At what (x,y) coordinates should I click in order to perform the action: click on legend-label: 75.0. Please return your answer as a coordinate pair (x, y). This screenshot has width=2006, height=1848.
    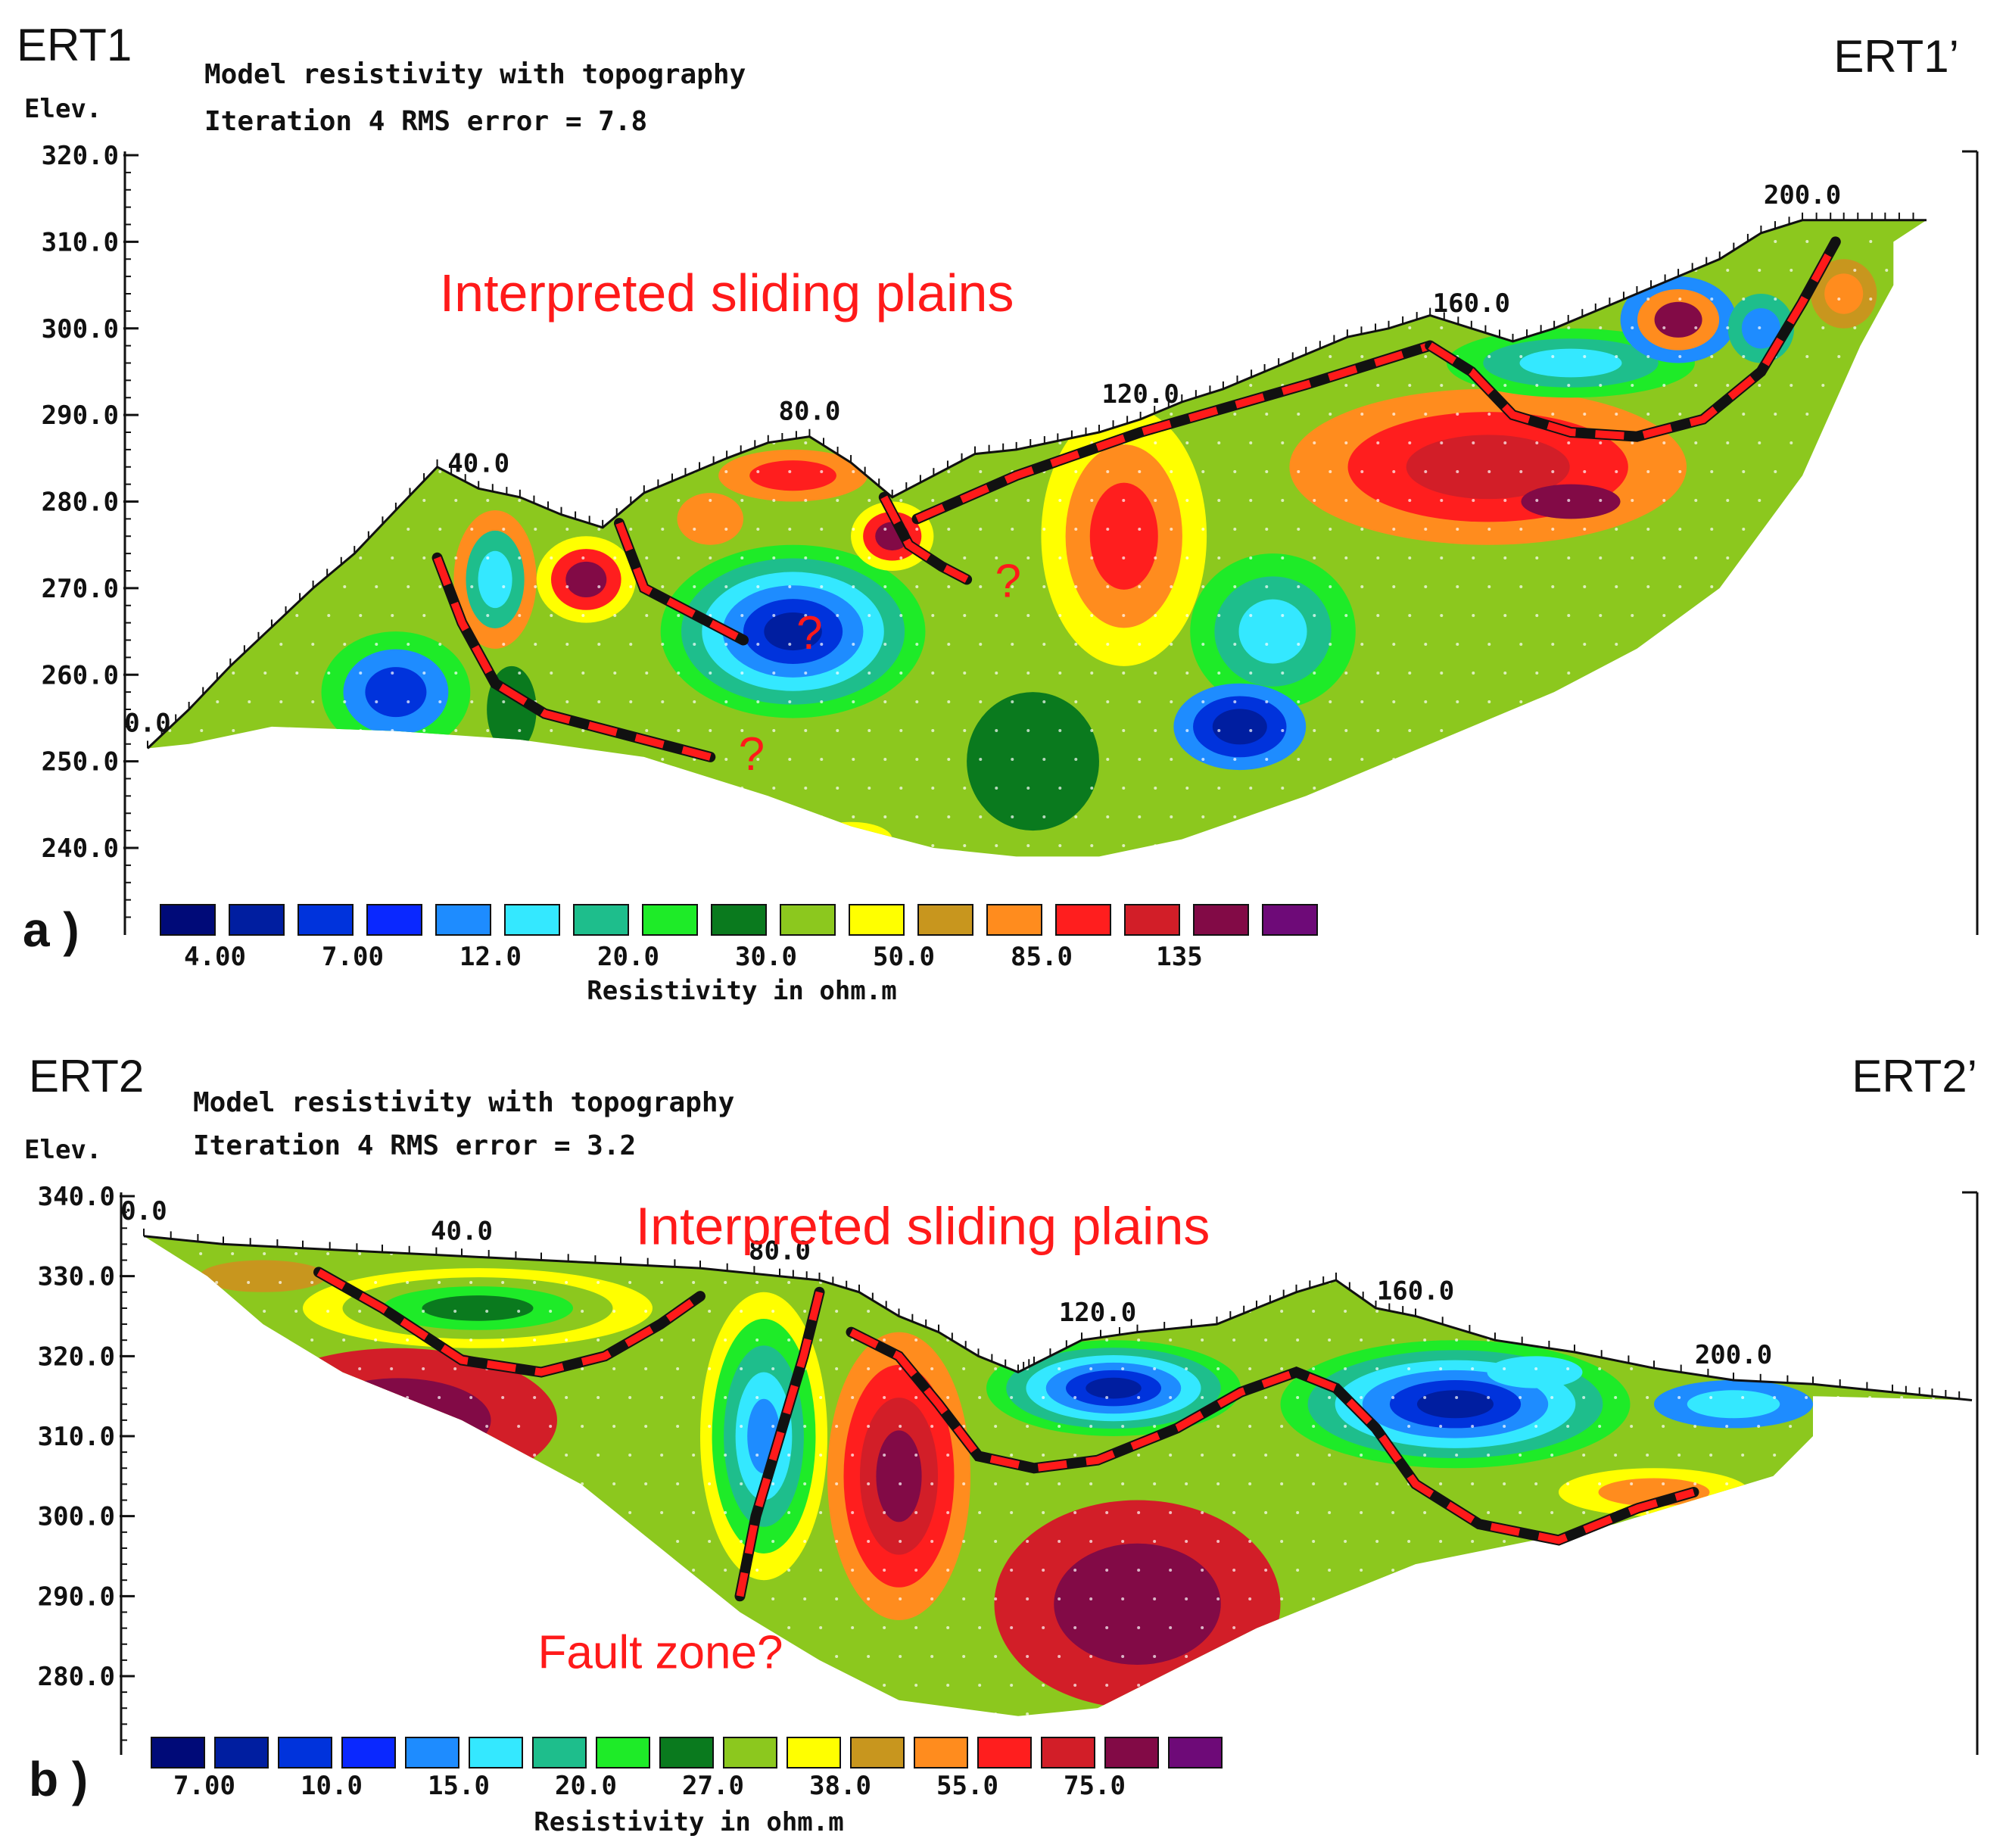
    Looking at the image, I should click on (1095, 1786).